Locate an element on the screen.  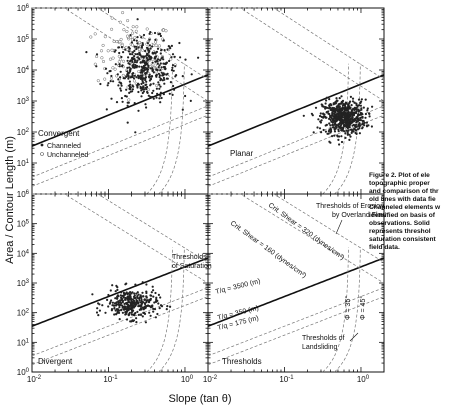
annotation-landsliding-1: Thresholds of is located at coordinates (323, 338).